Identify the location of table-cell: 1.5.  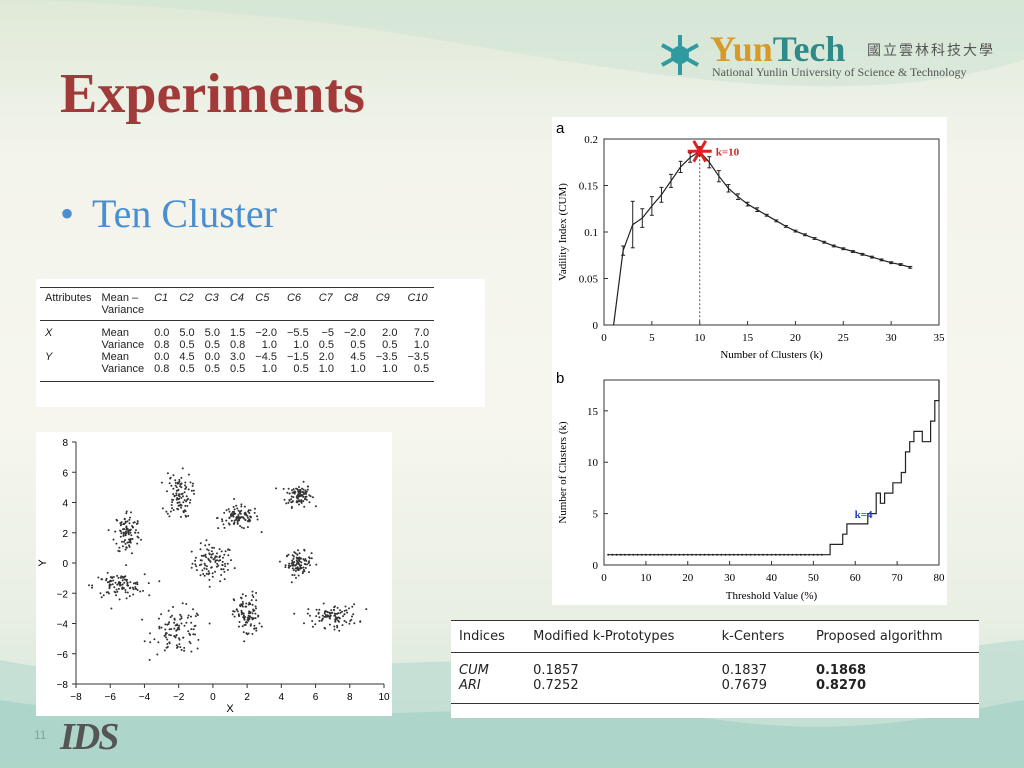
(237, 333).